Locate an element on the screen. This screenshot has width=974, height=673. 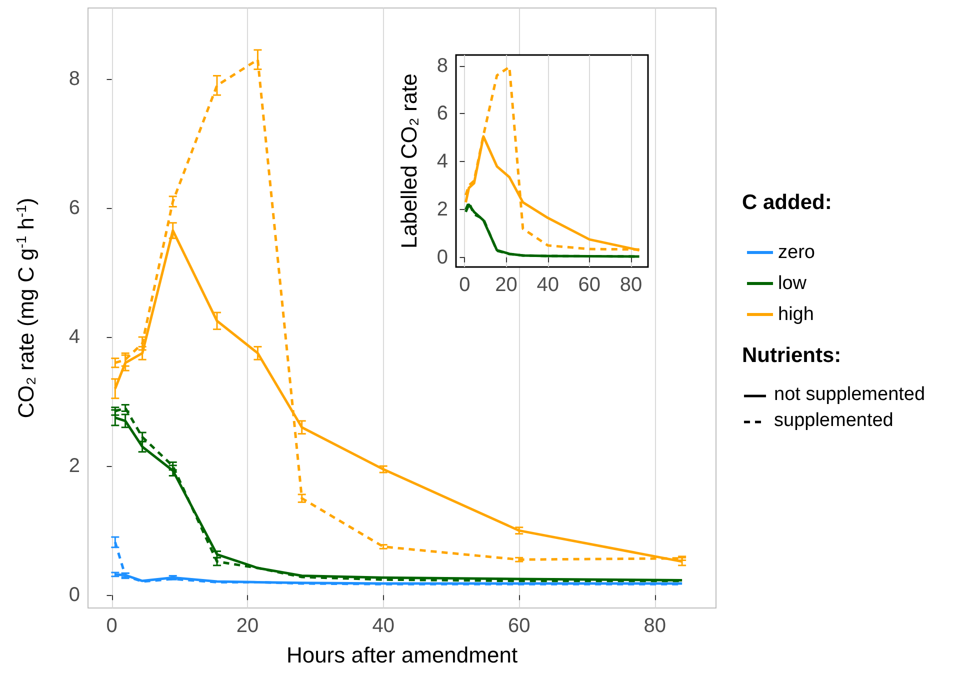
y-axis-title: Labelled CO₂ rate is located at coordinates (409, 161).